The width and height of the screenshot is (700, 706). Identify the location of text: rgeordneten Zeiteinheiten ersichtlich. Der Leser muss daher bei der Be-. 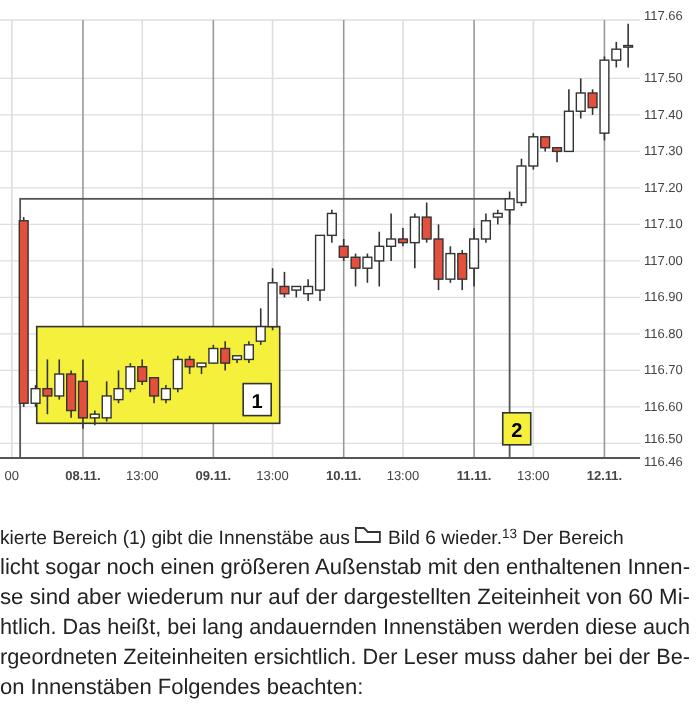
(349, 658).